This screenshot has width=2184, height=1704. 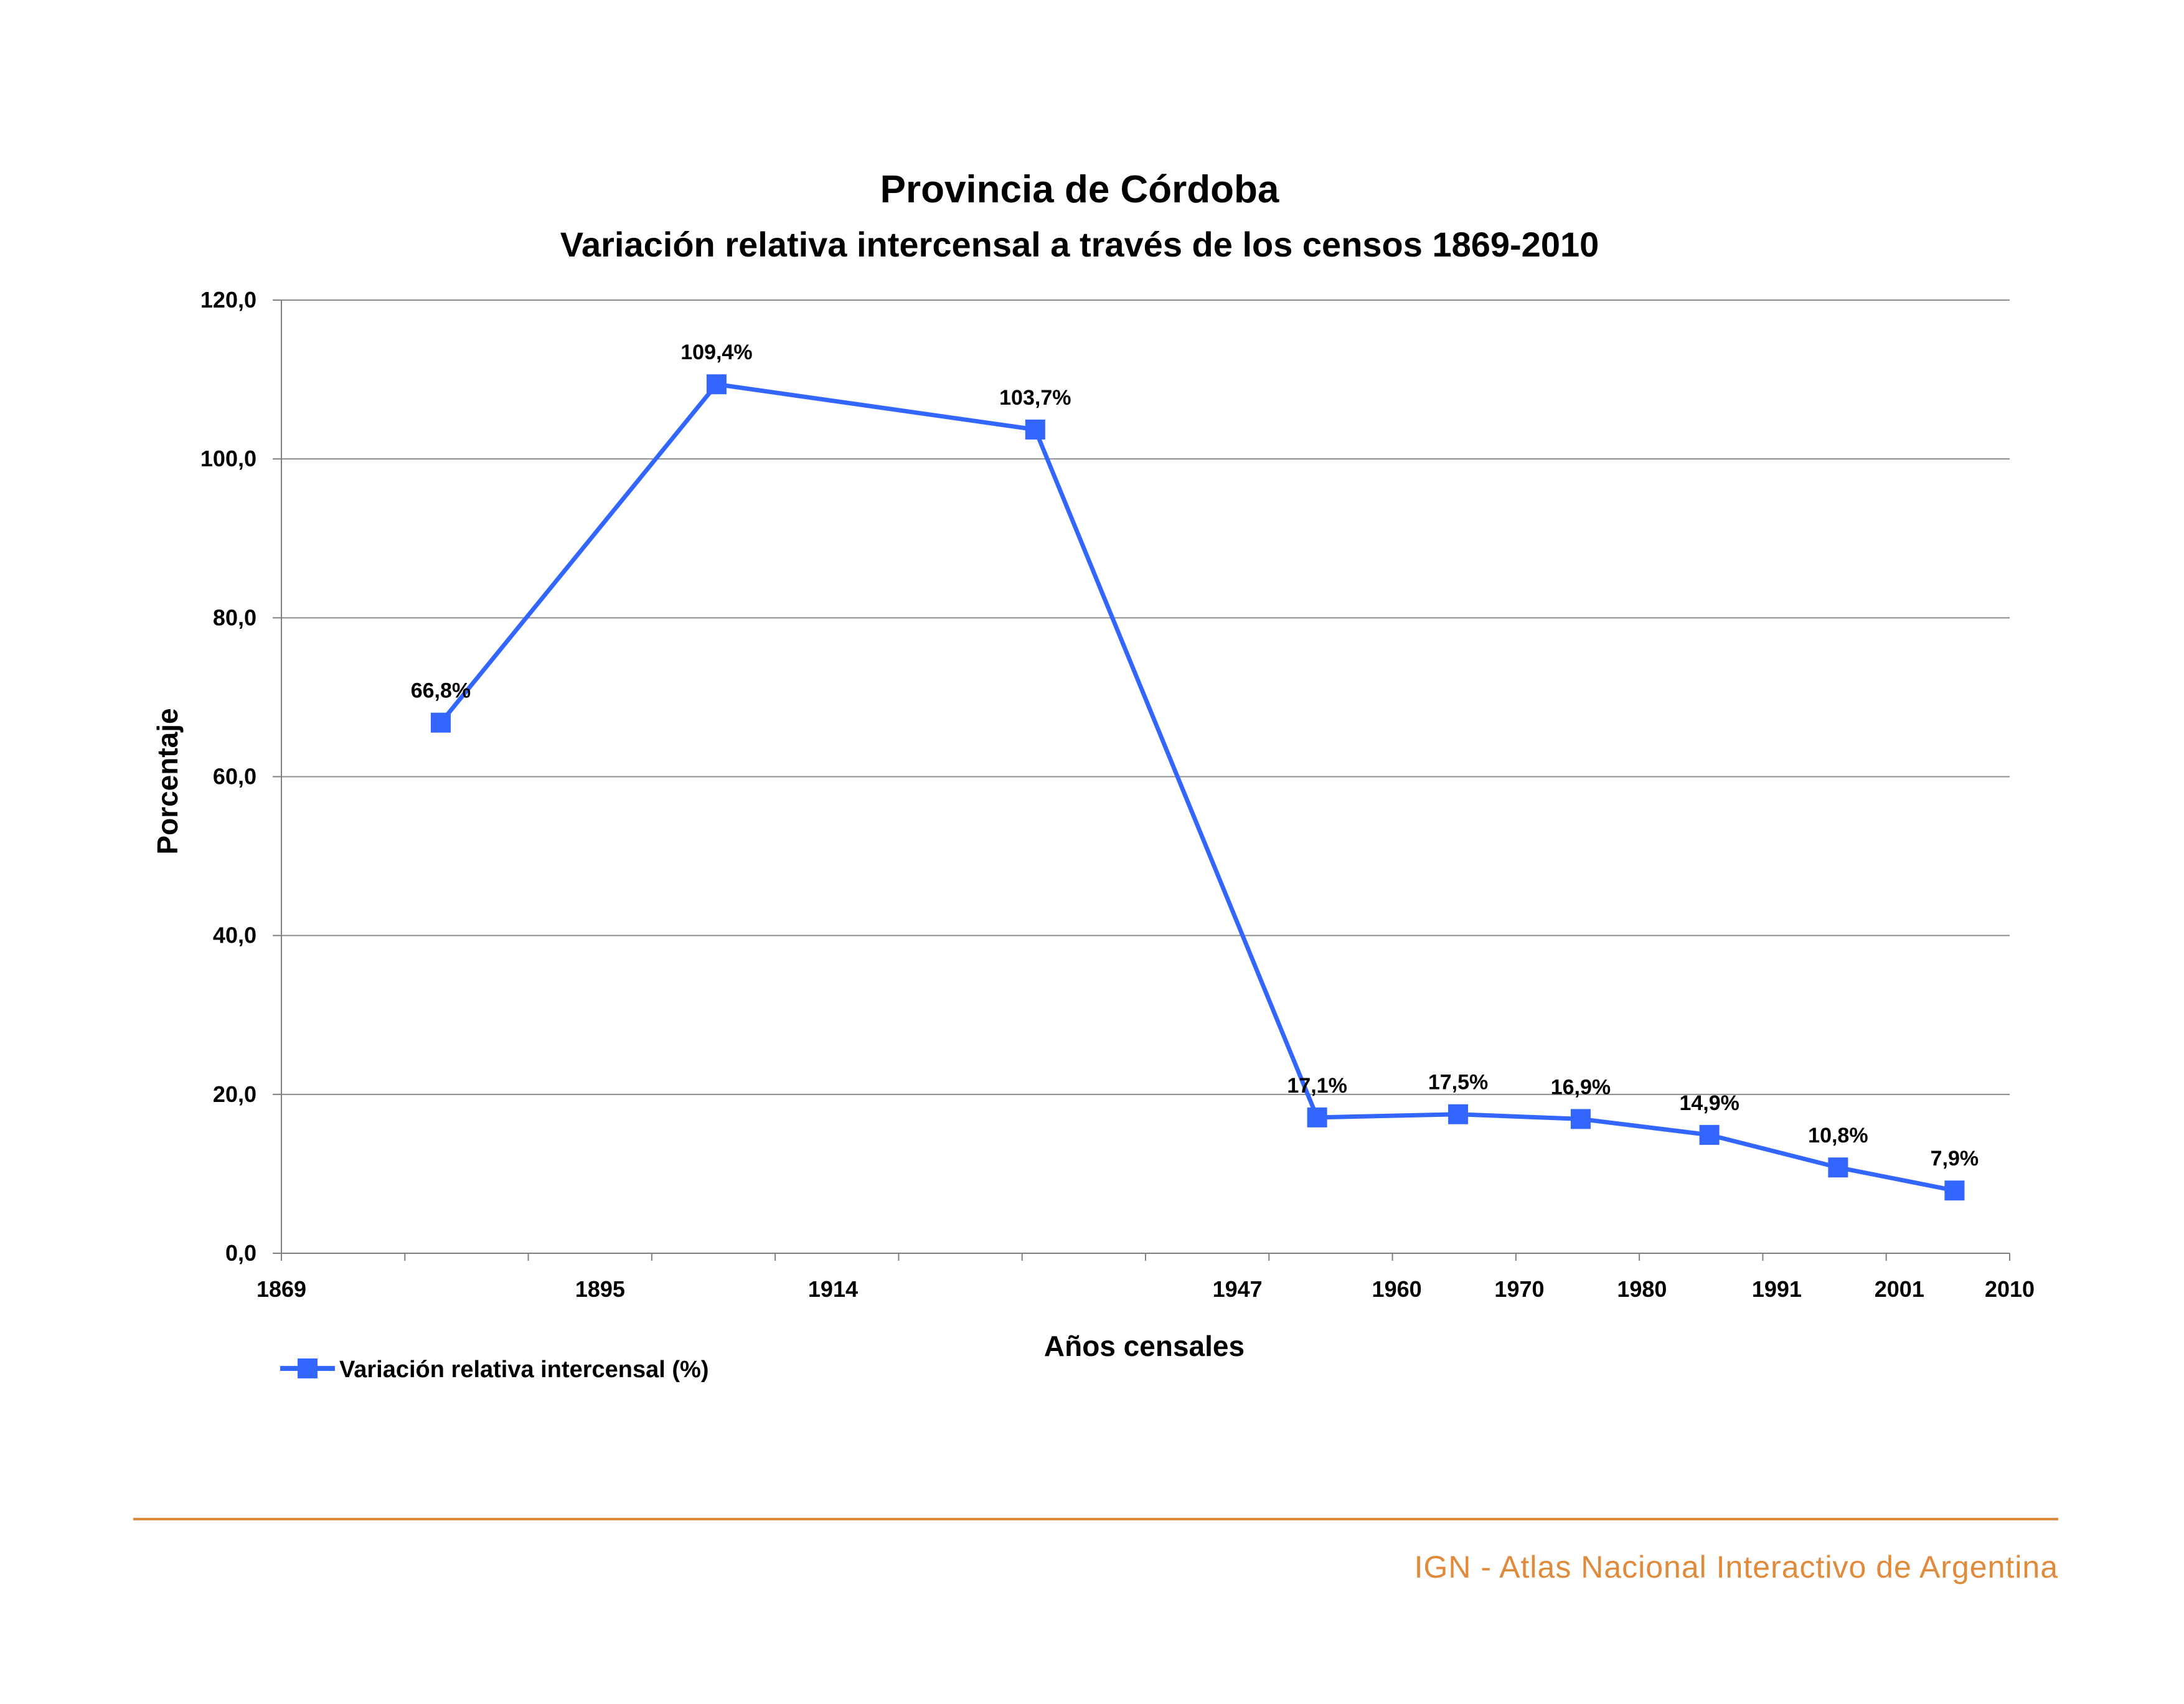 What do you see at coordinates (716, 352) in the screenshot?
I see `data-label: 109,4%` at bounding box center [716, 352].